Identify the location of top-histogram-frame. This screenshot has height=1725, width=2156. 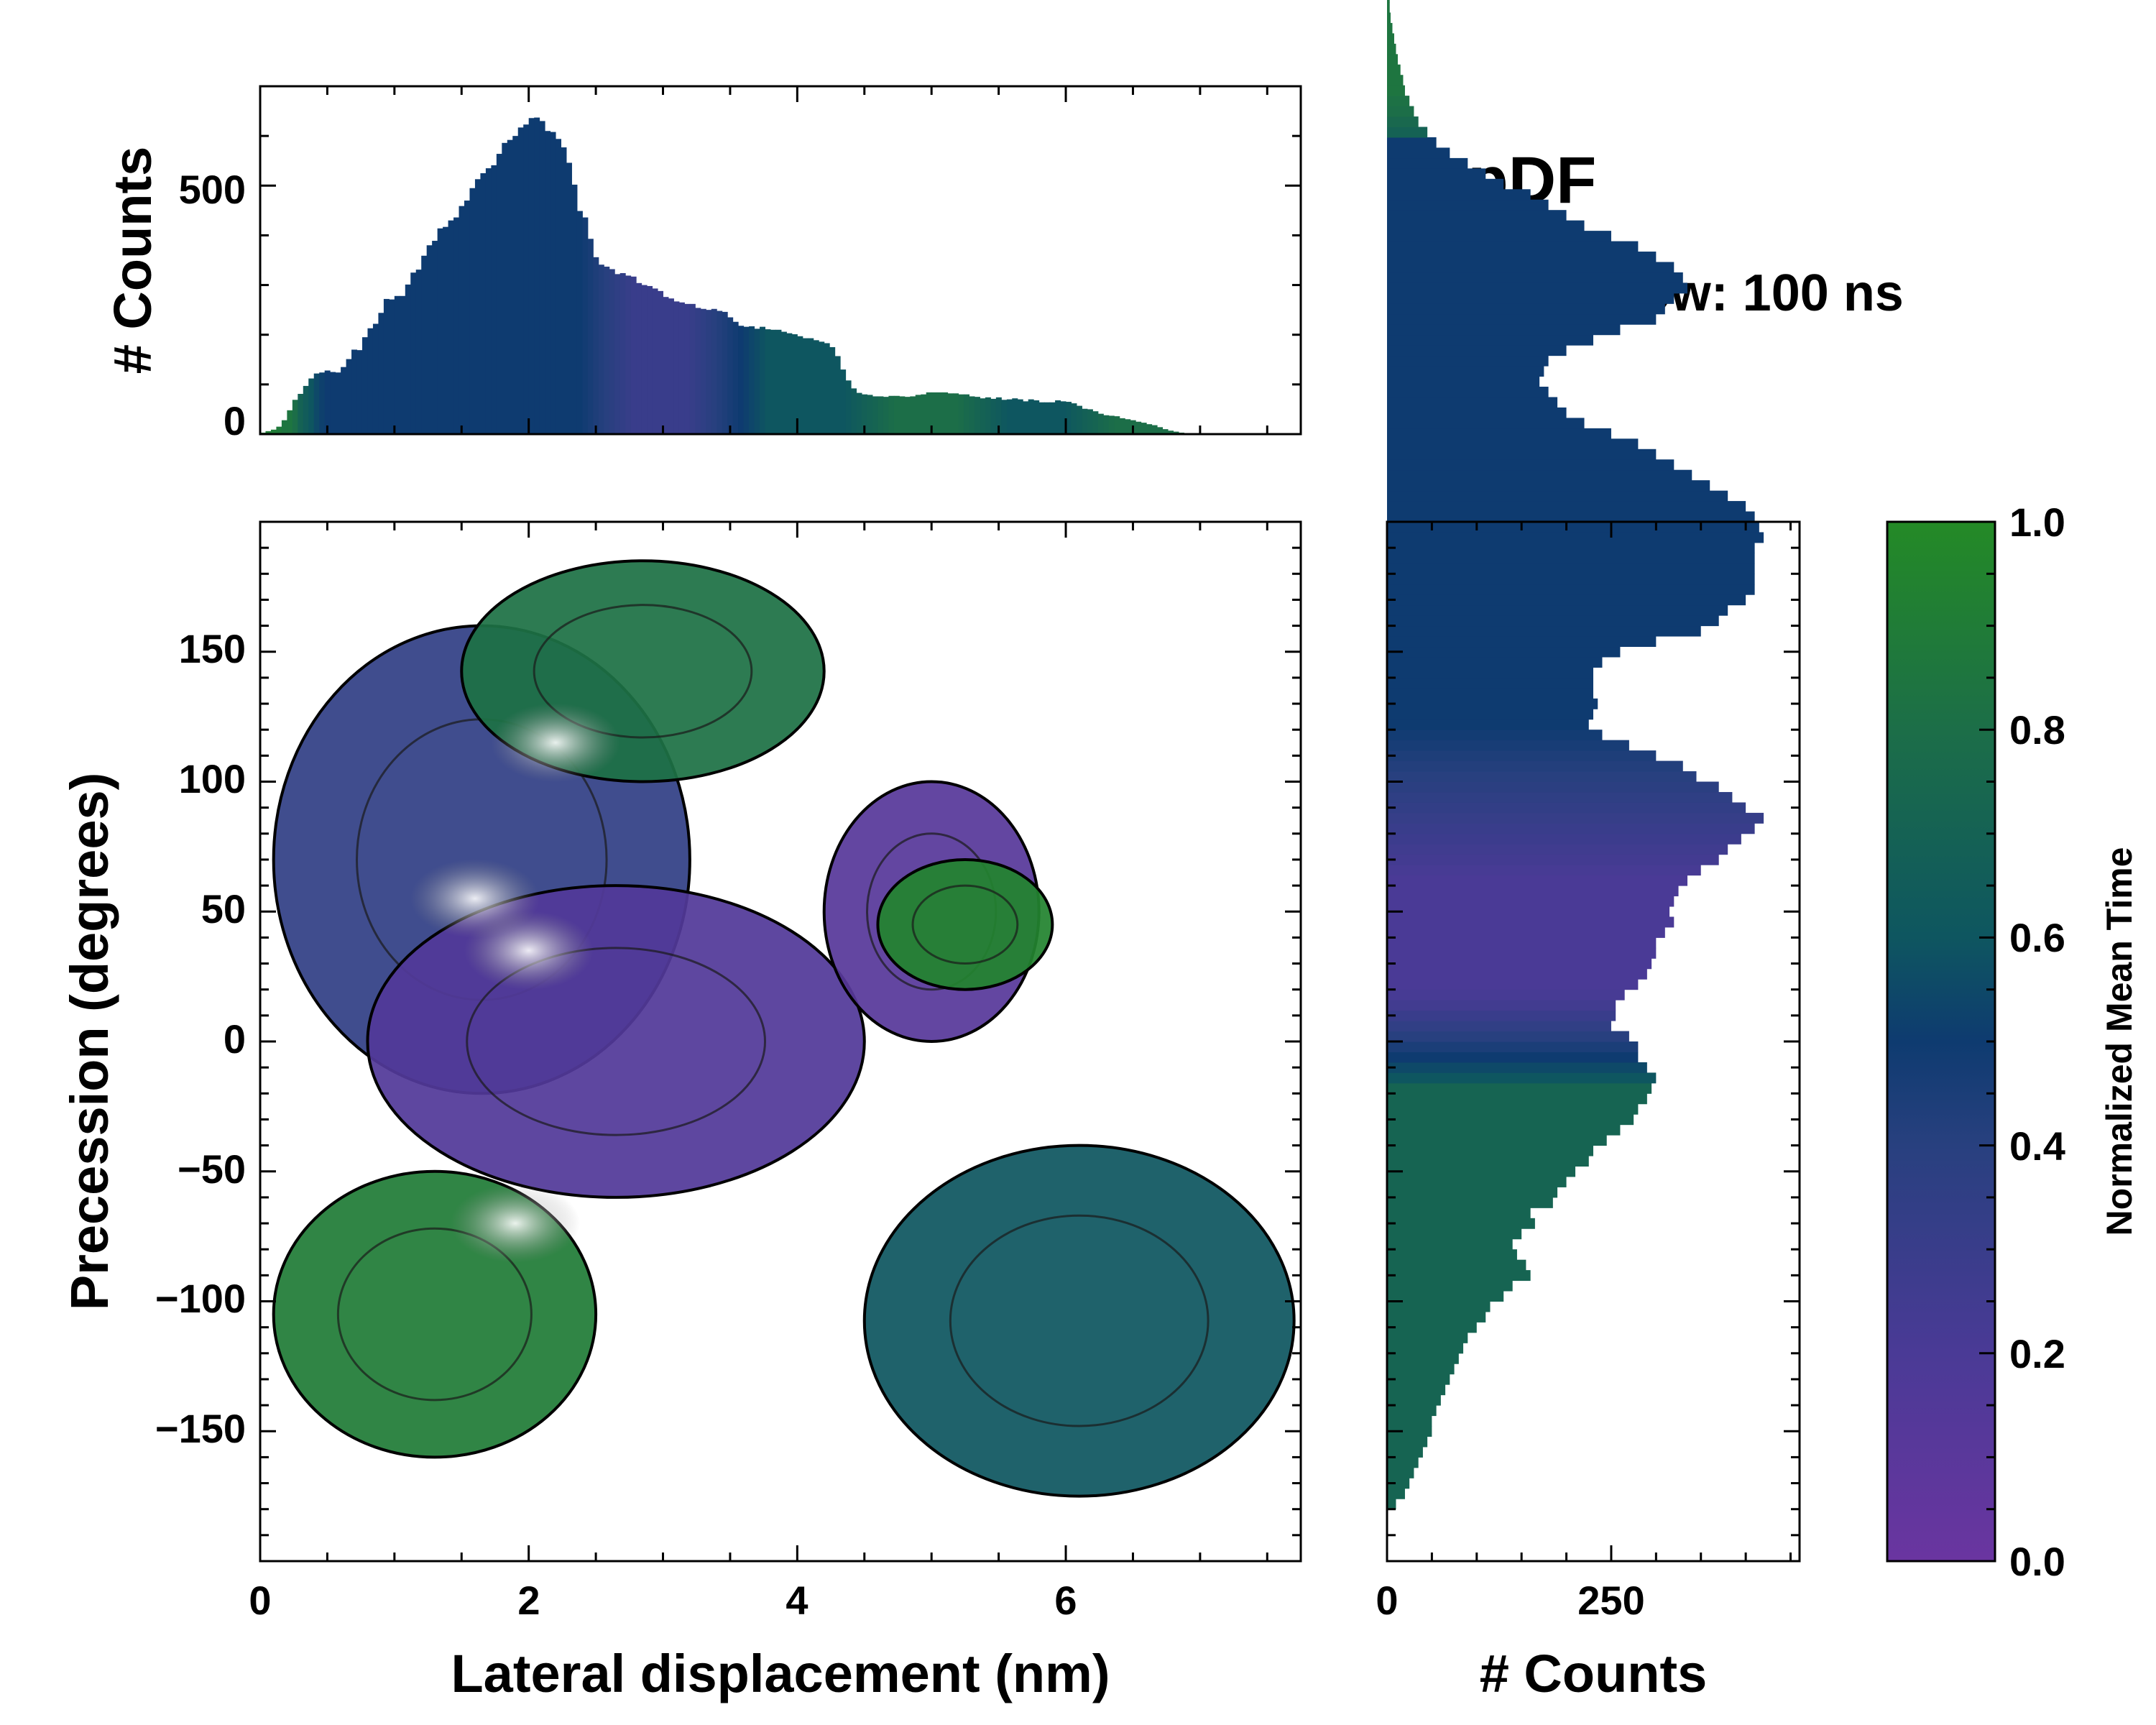
(781, 260).